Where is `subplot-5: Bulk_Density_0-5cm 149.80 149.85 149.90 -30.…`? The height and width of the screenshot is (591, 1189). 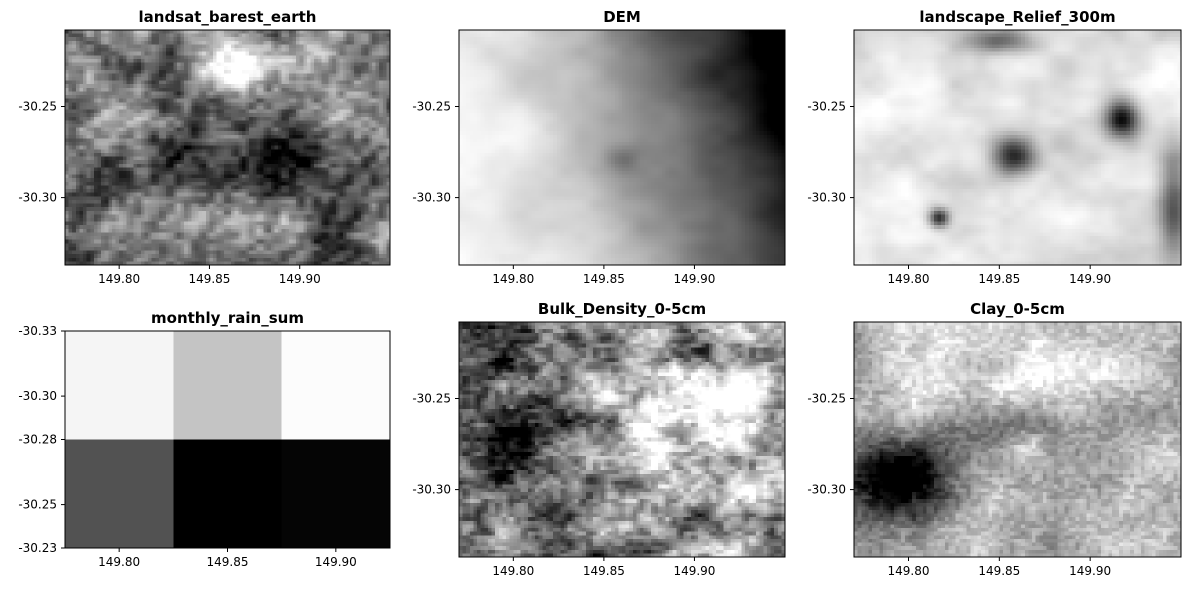
subplot-5: Bulk_Density_0-5cm 149.80 149.85 149.90 -30.… is located at coordinates (598, 439).